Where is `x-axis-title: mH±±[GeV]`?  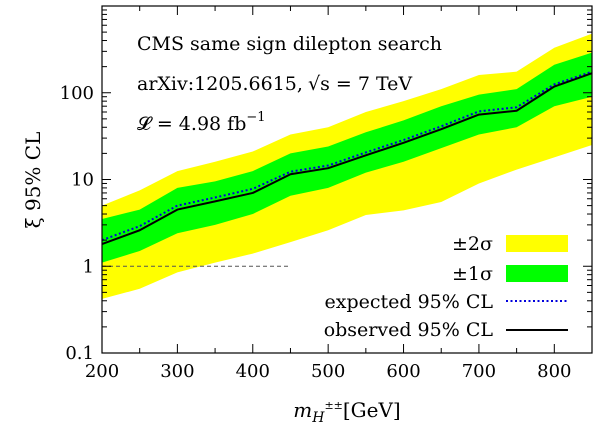
x-axis-title: mH±±[GeV] is located at coordinates (347, 411).